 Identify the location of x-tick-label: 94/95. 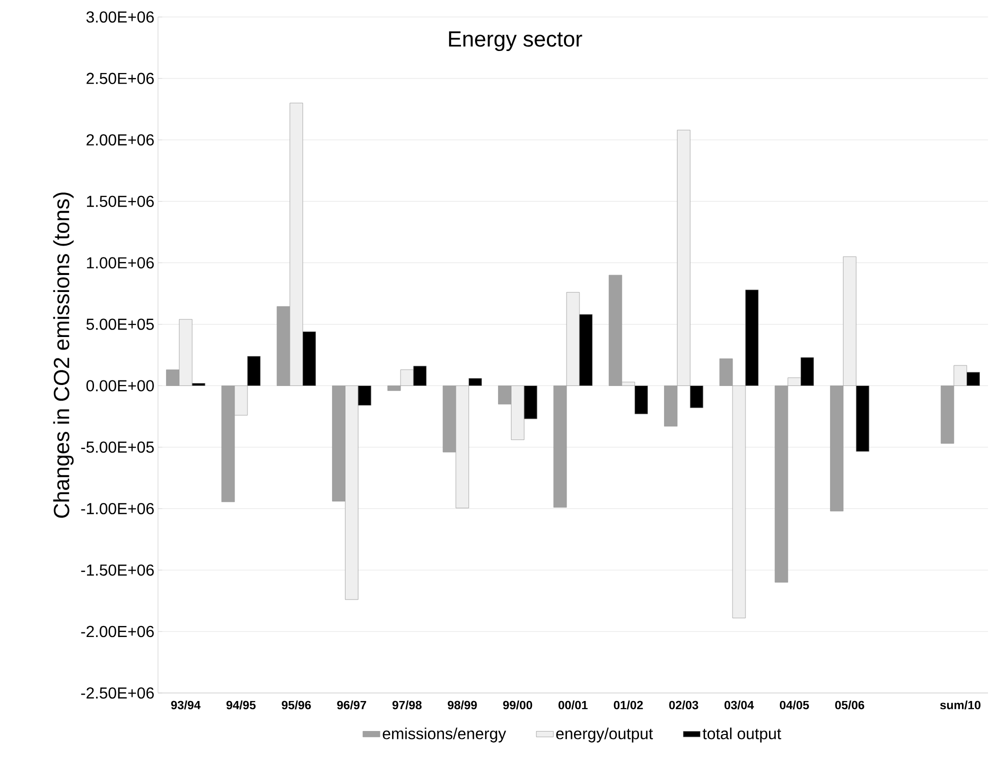
(241, 705).